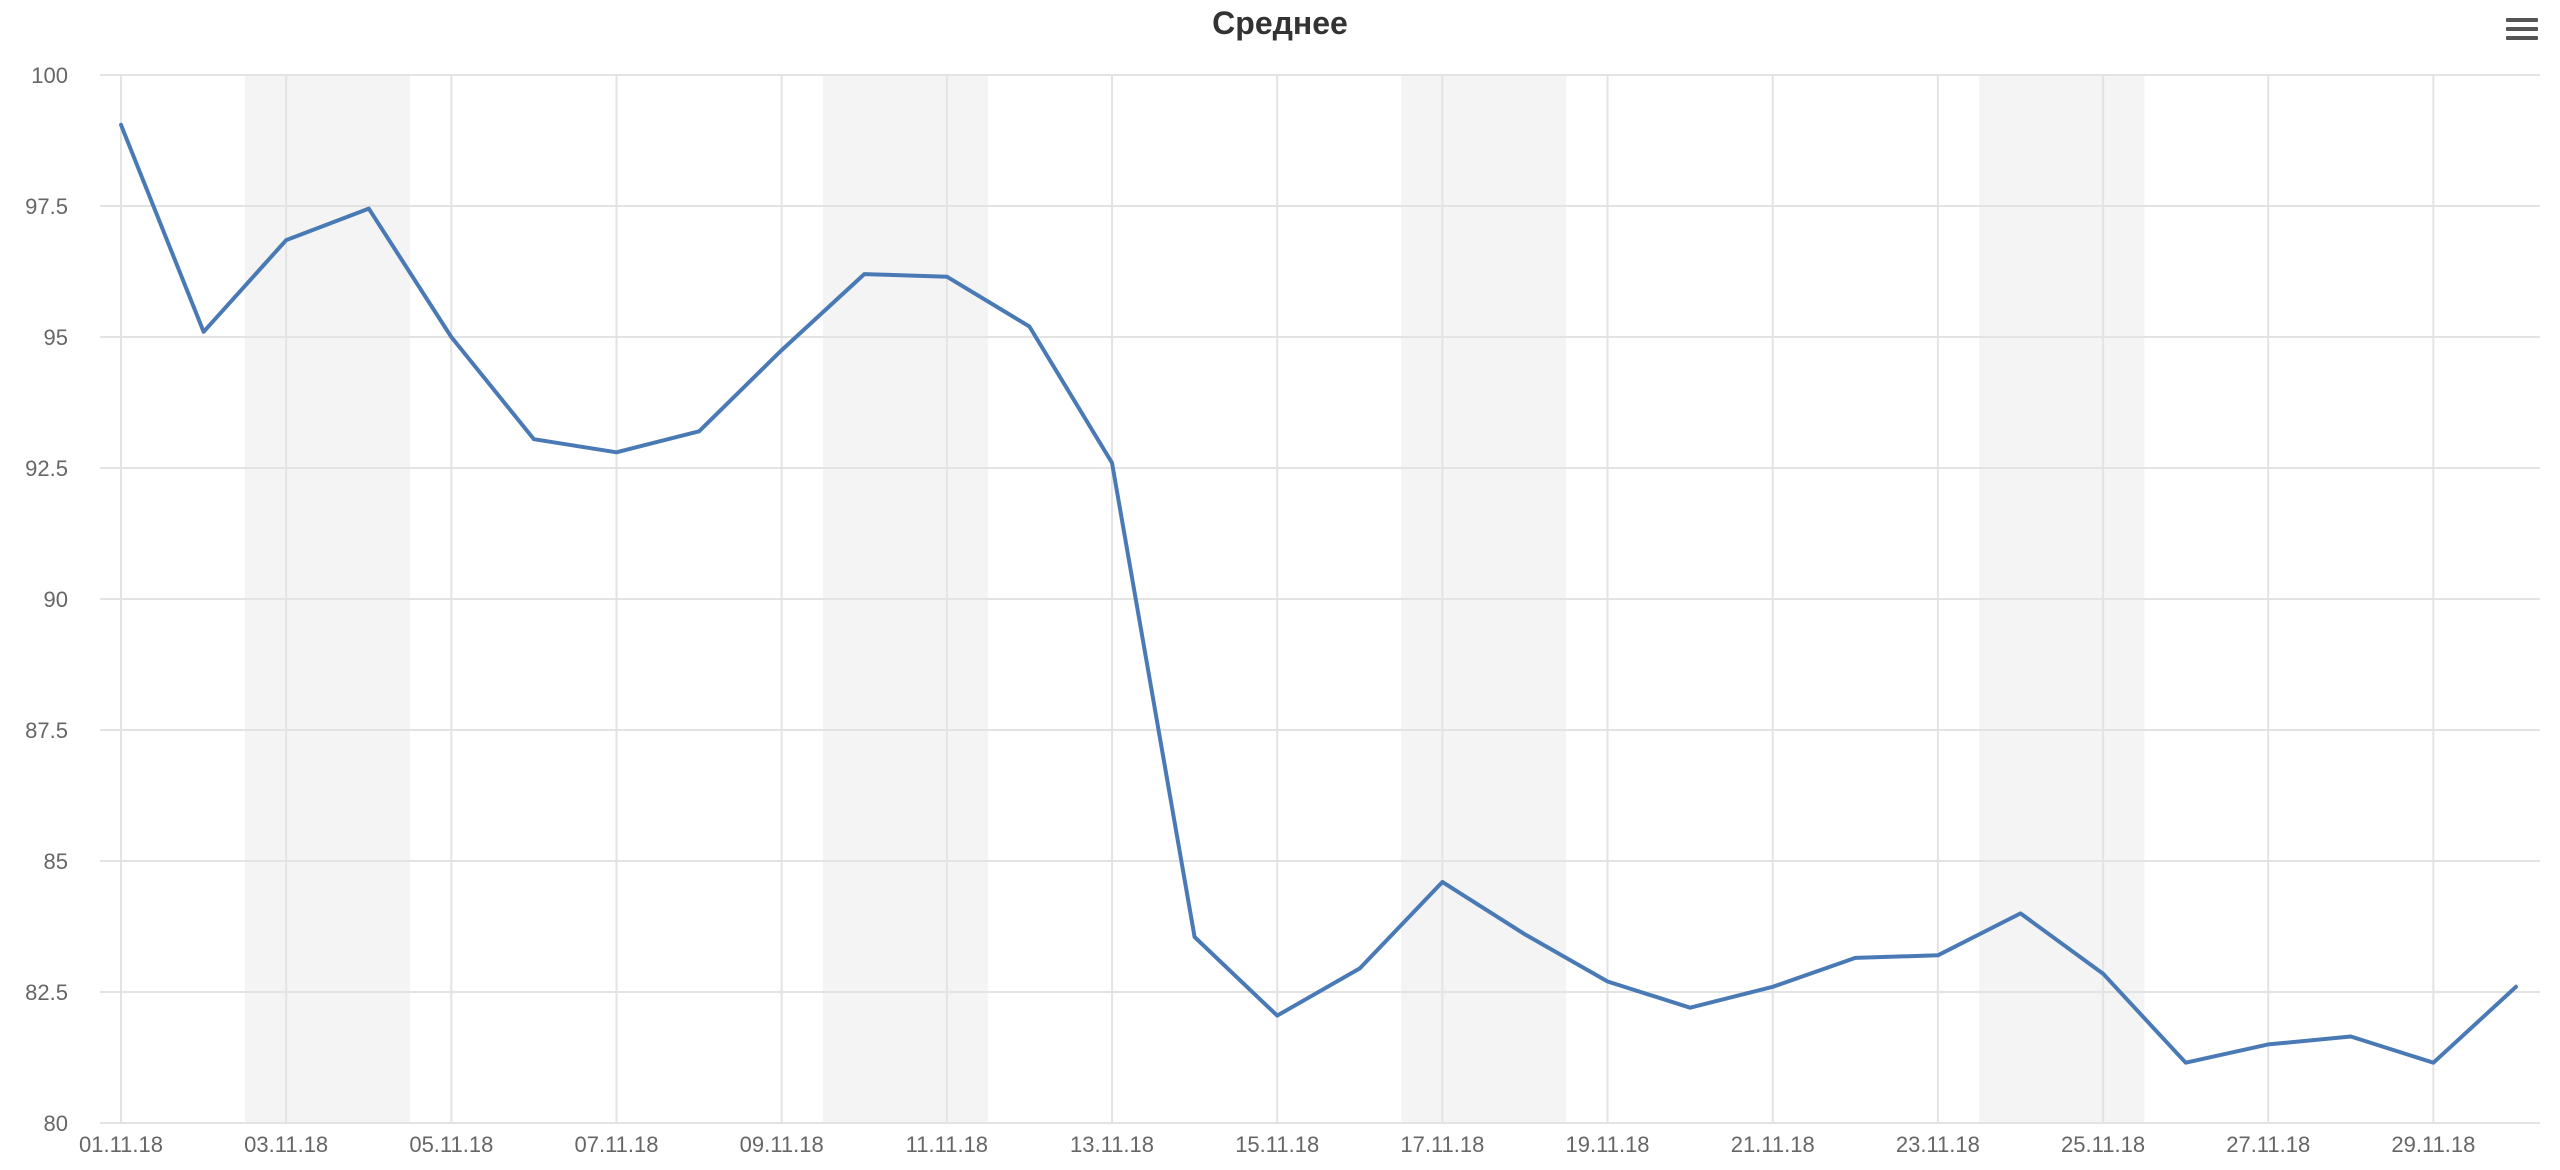 This screenshot has height=1170, width=2560. I want to click on y-tick-label: 95, so click(56, 337).